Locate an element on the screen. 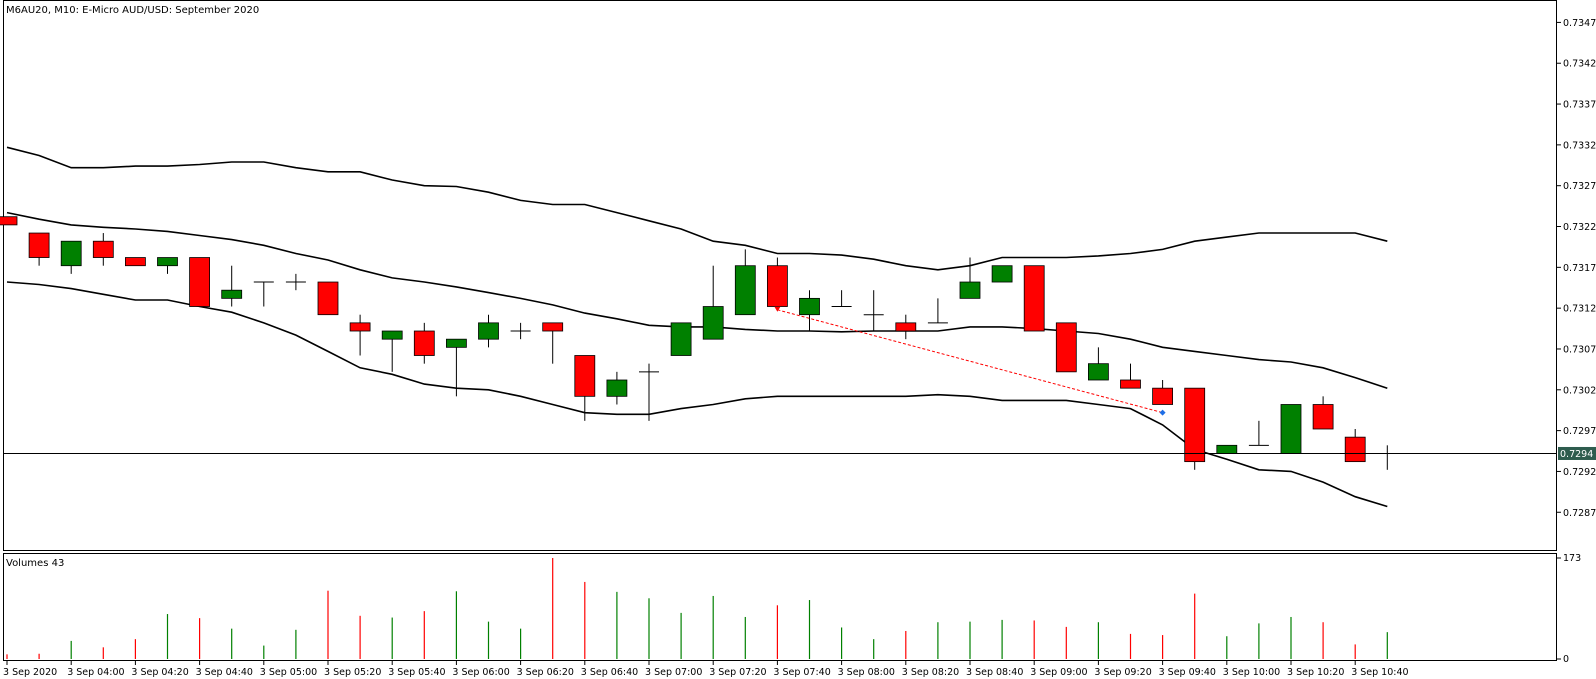 This screenshot has width=1596, height=679. x-tick-label: 3 Sep 09:20 is located at coordinates (1122, 672).